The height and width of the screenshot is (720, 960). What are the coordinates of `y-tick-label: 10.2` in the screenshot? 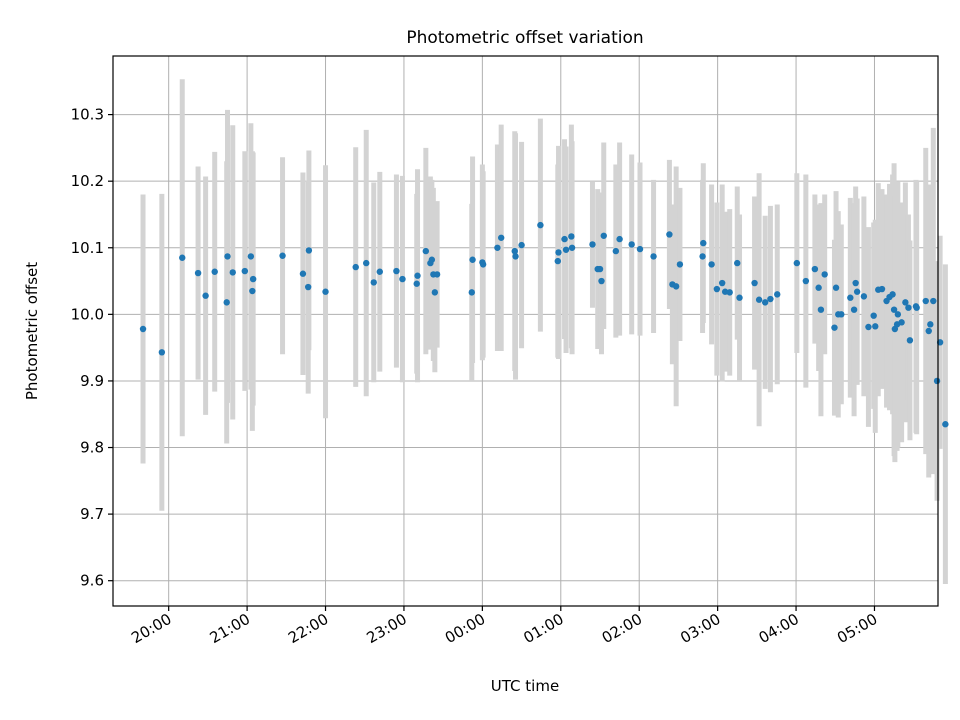 It's located at (87, 181).